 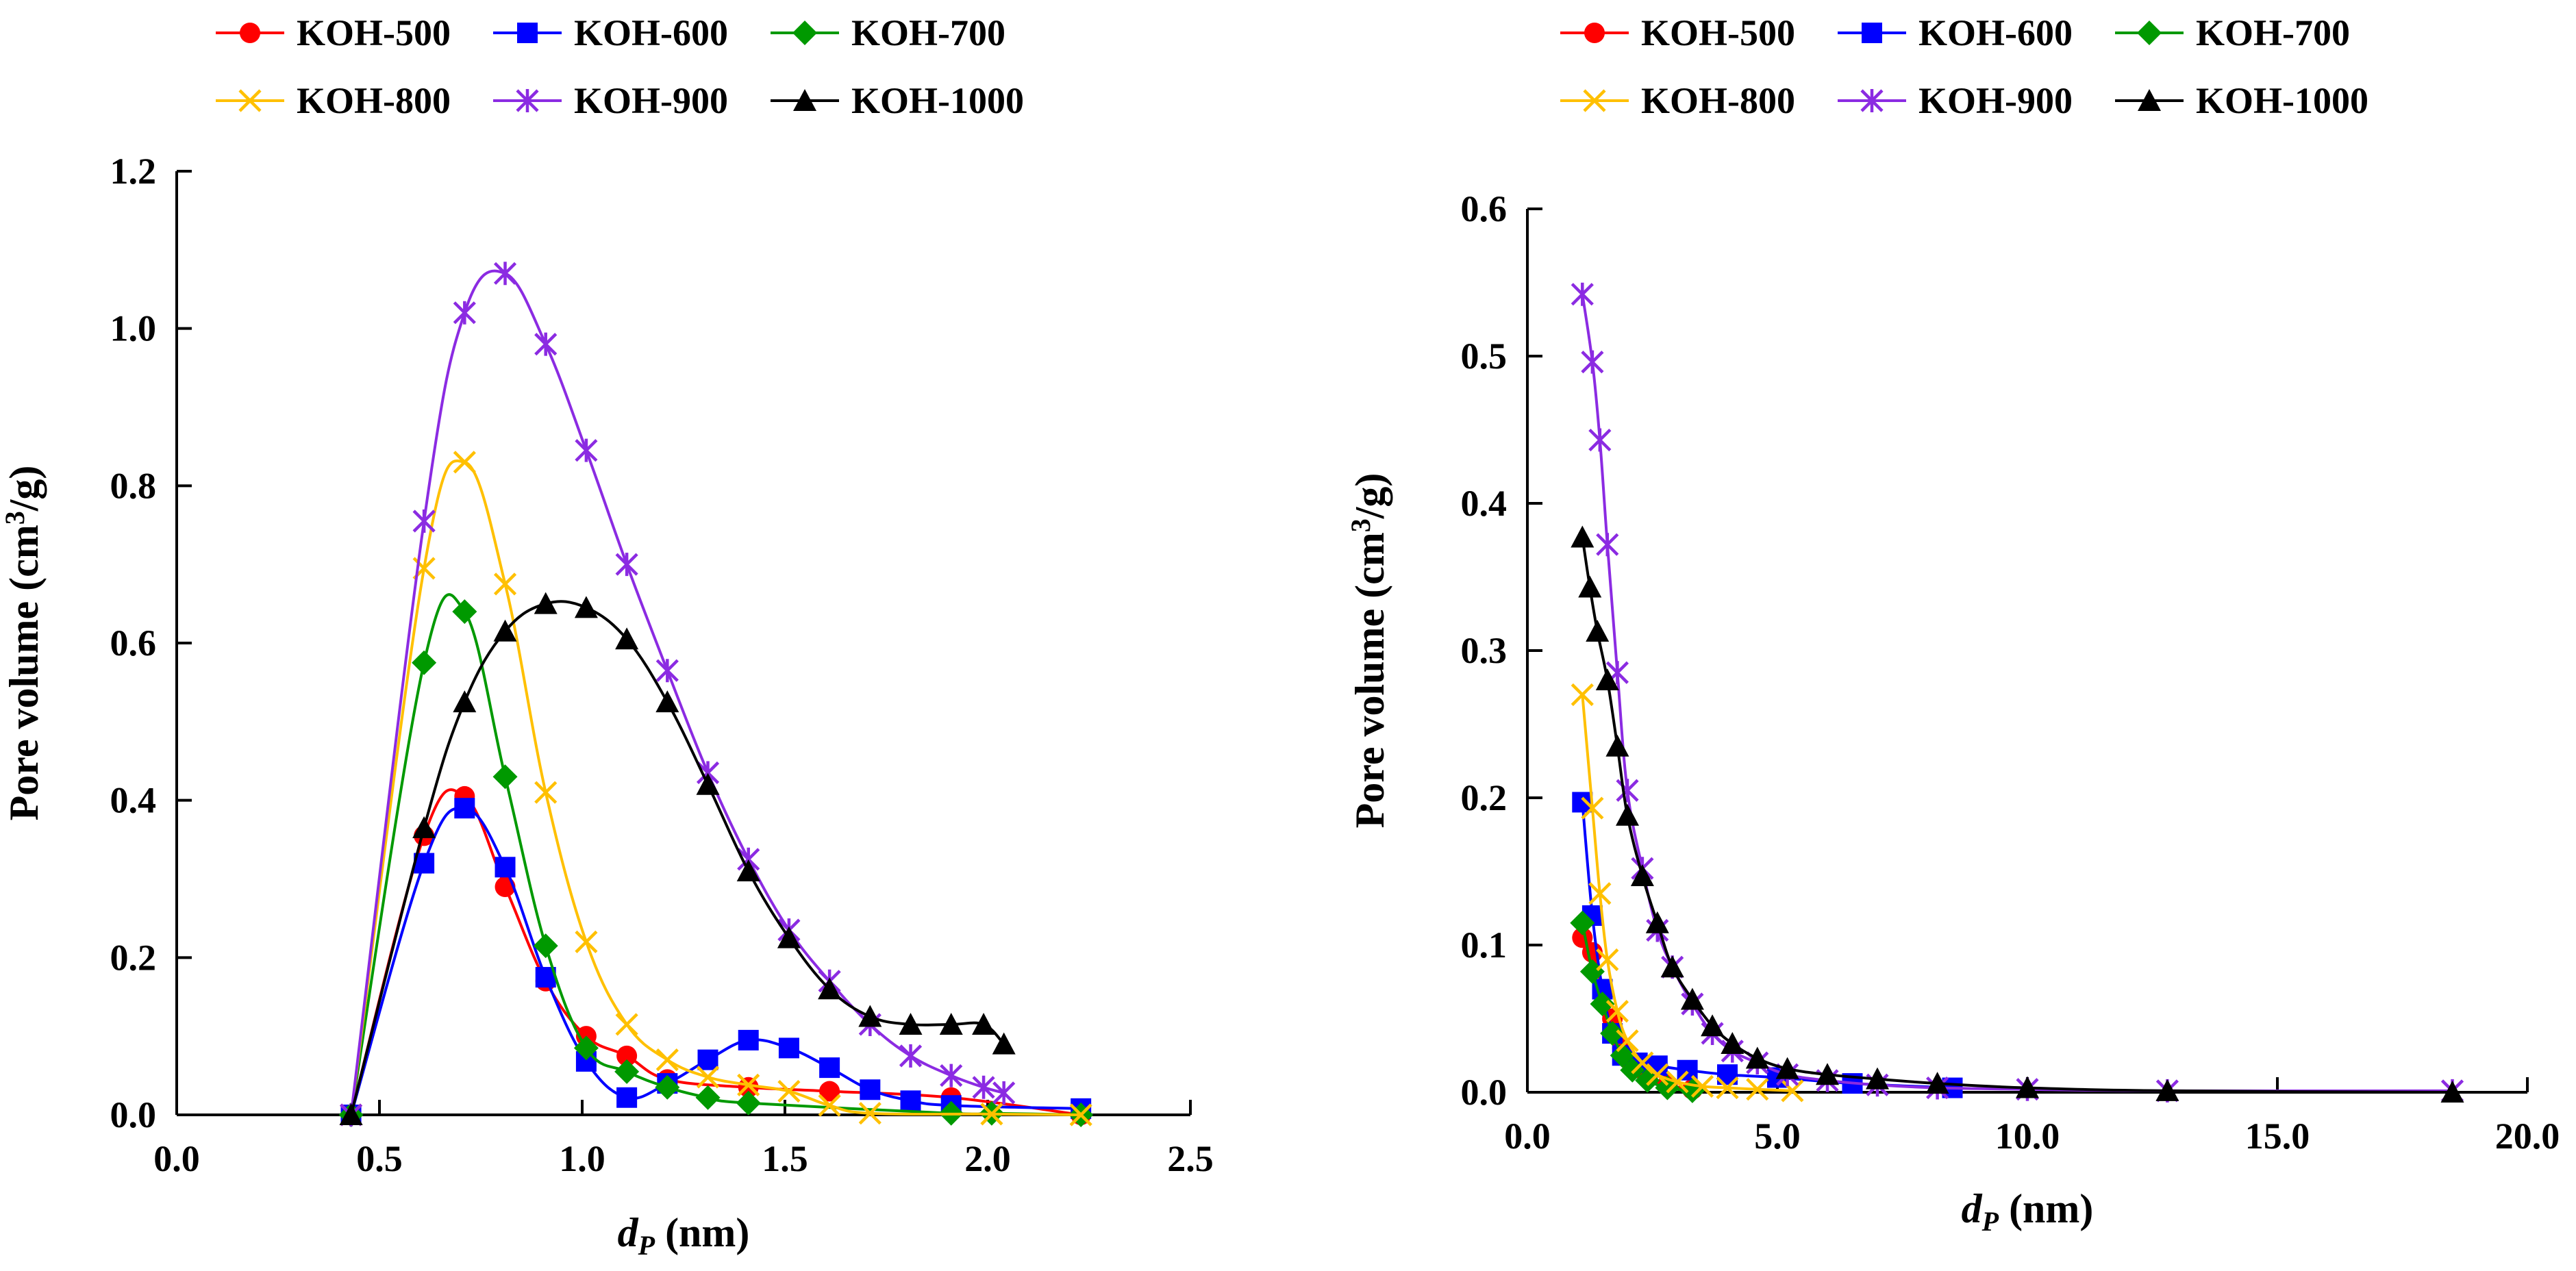 I want to click on x-tick-label: 1.5, so click(x=785, y=1158).